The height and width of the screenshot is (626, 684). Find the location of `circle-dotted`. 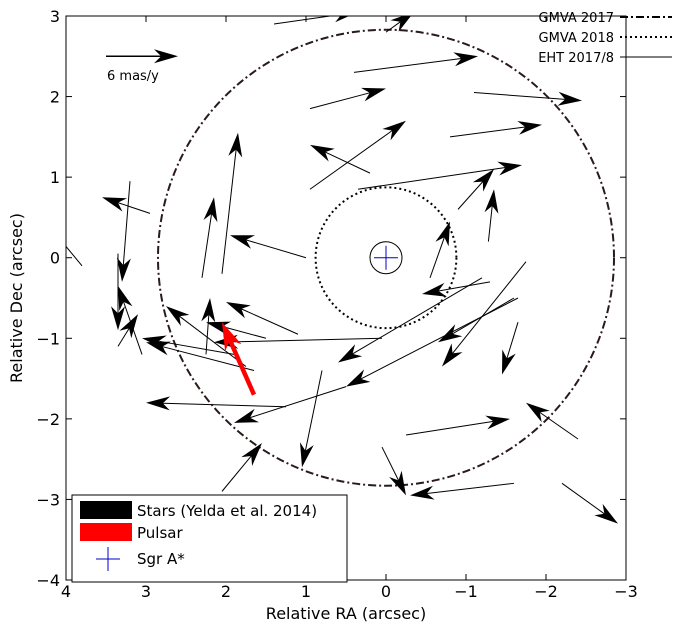

circle-dotted is located at coordinates (386, 258).